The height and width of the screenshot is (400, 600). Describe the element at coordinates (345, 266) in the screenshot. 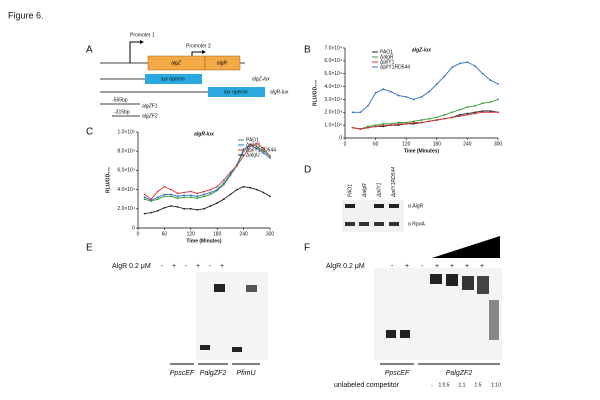

I see `protein-label: AlgR 0.2 μM` at that location.